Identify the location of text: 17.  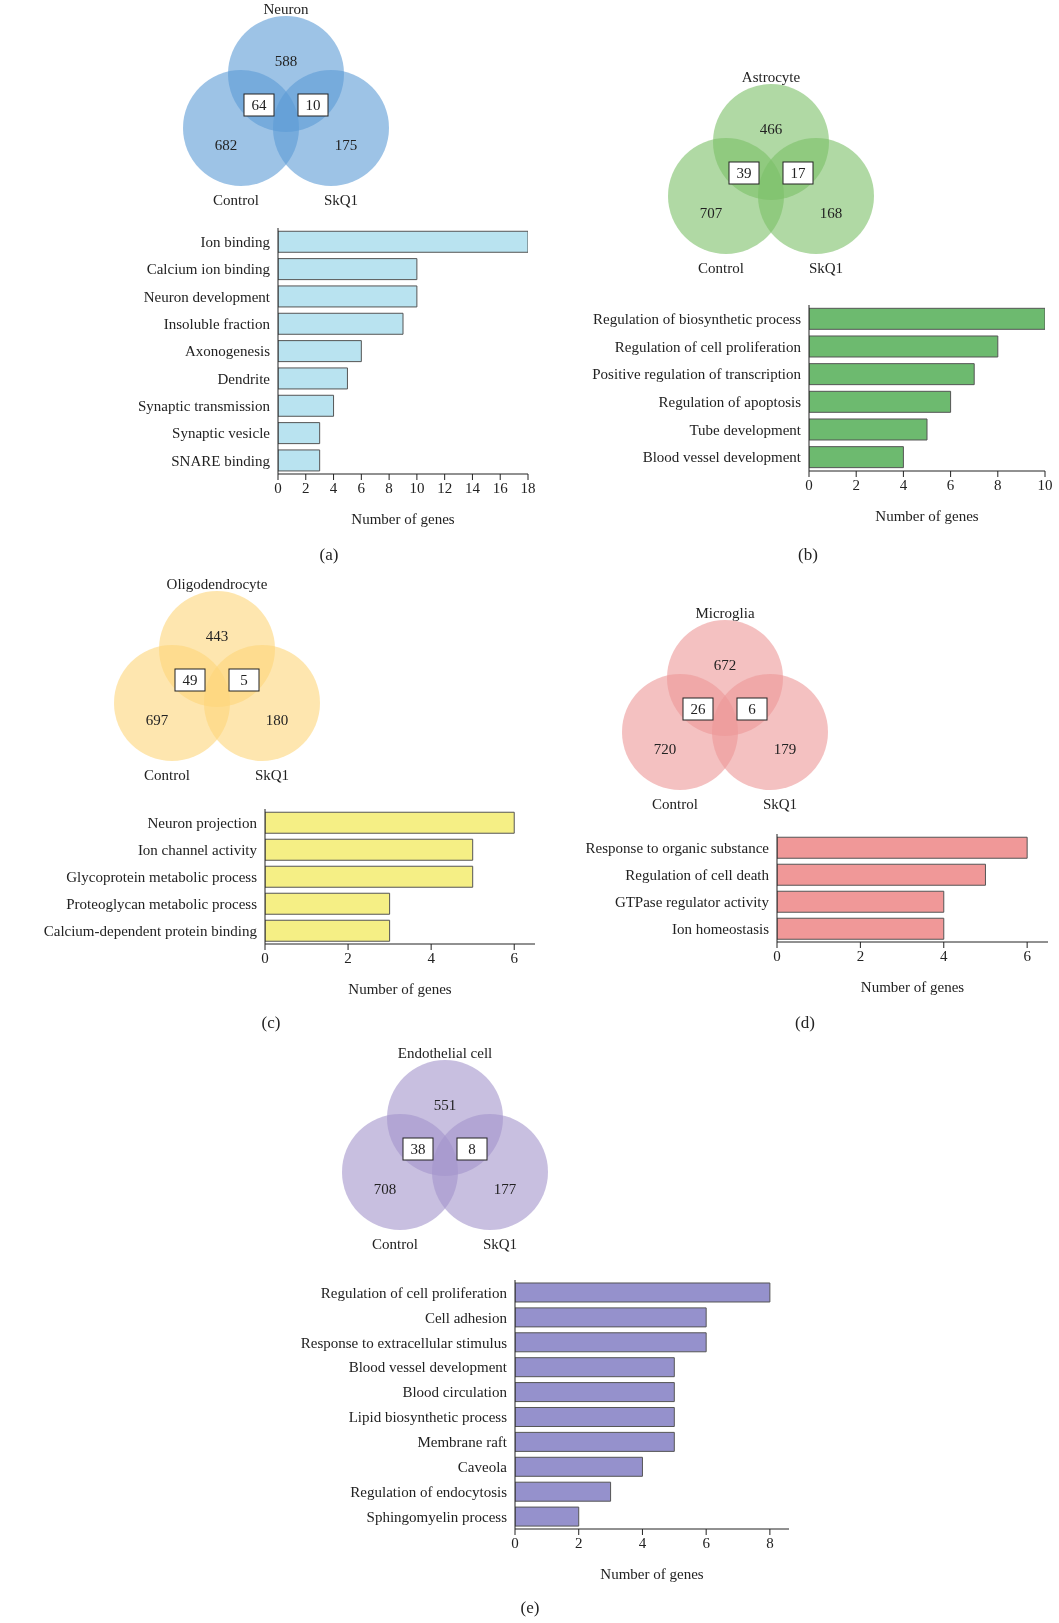
(798, 173).